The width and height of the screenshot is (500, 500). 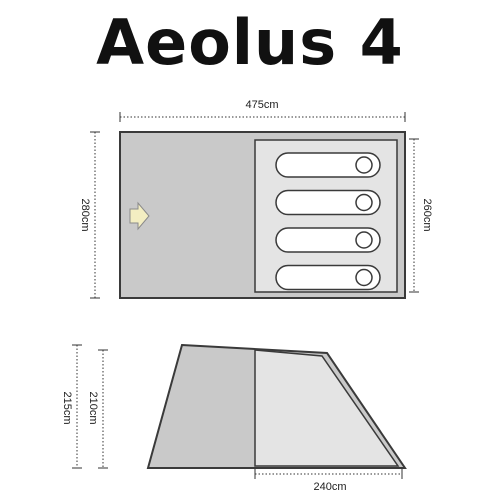 What do you see at coordinates (85, 214) in the screenshot?
I see `width-label: 280cm` at bounding box center [85, 214].